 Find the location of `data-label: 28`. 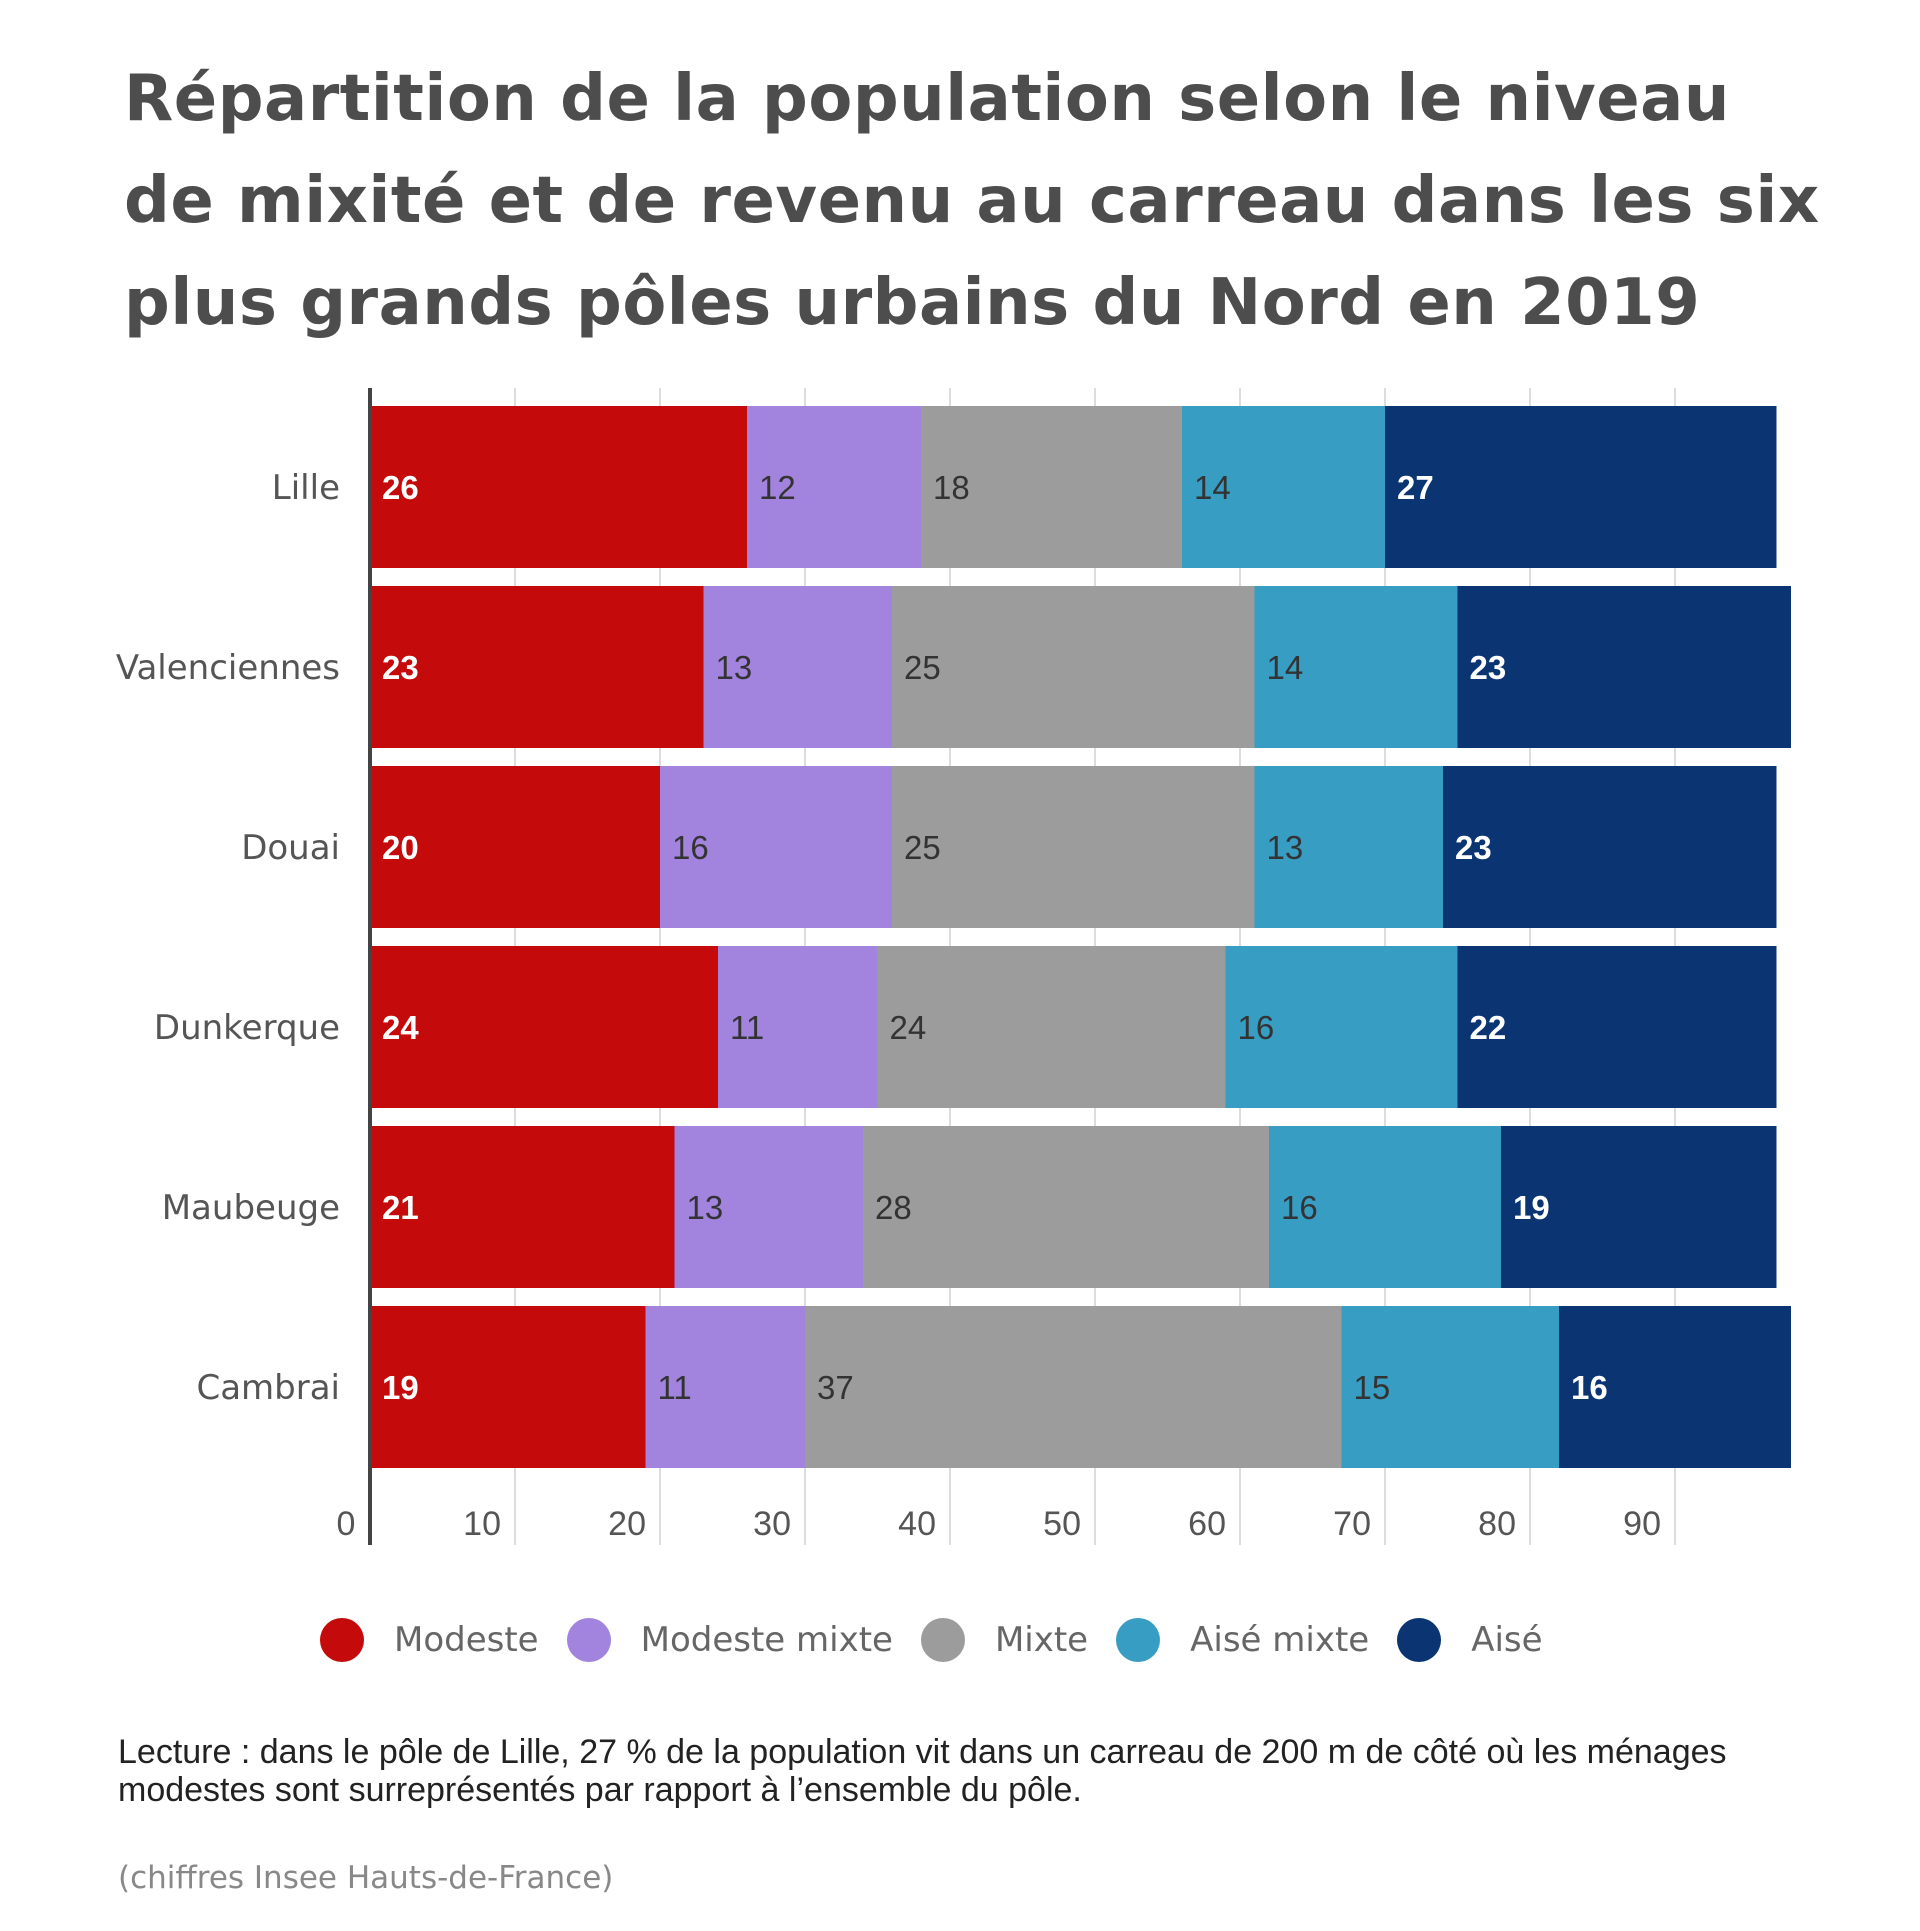

data-label: 28 is located at coordinates (893, 1207).